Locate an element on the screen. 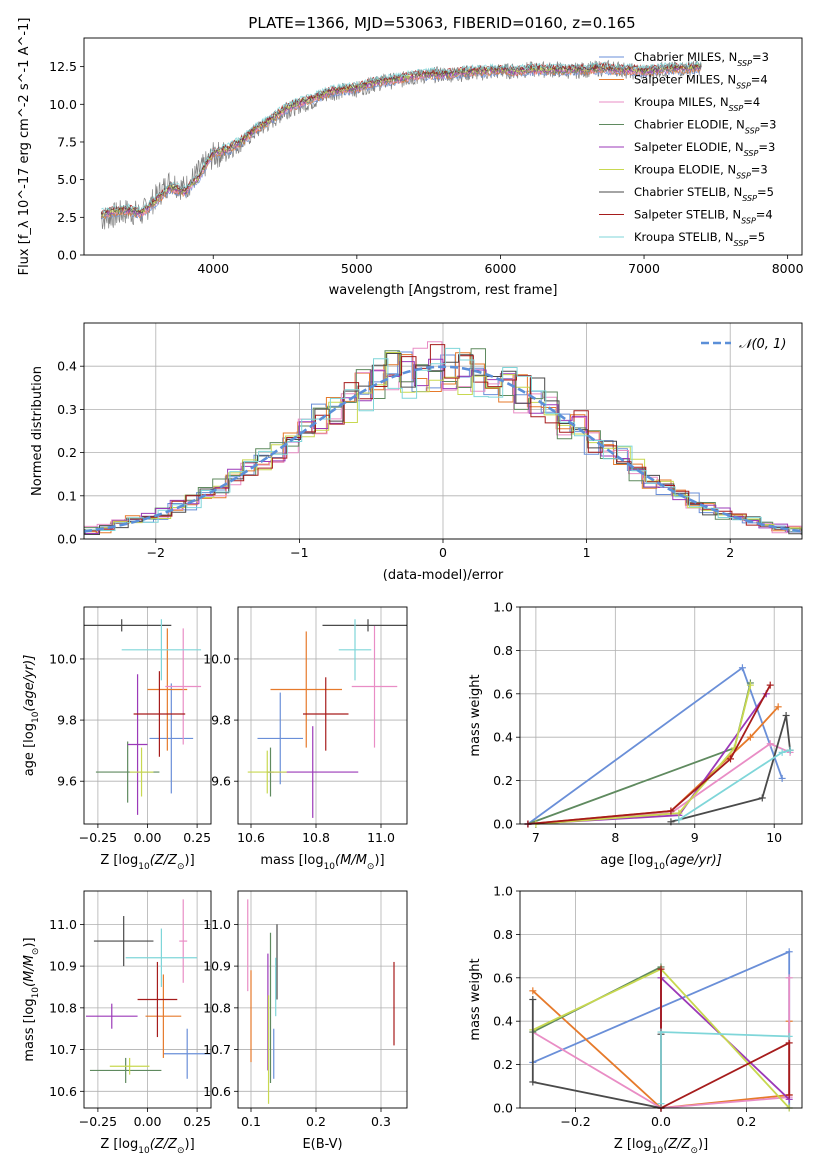 The height and width of the screenshot is (1170, 819). x-tick-label: 7 is located at coordinates (536, 837).